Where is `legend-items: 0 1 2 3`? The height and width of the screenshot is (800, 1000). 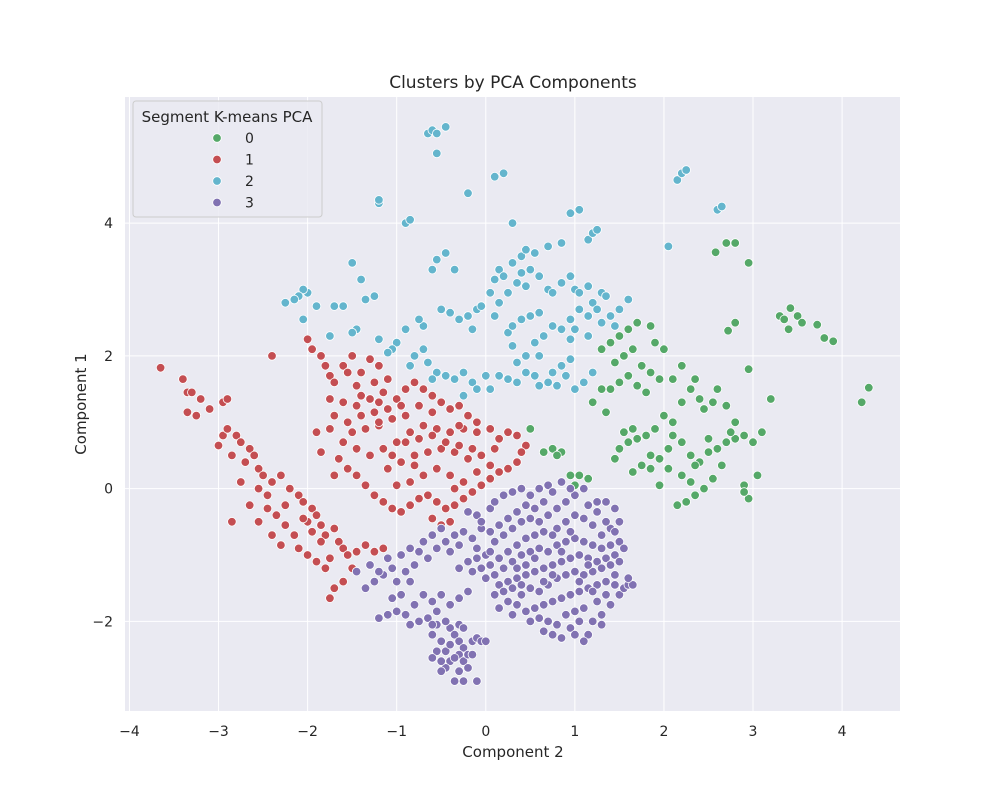 legend-items: 0 1 2 3 is located at coordinates (233, 171).